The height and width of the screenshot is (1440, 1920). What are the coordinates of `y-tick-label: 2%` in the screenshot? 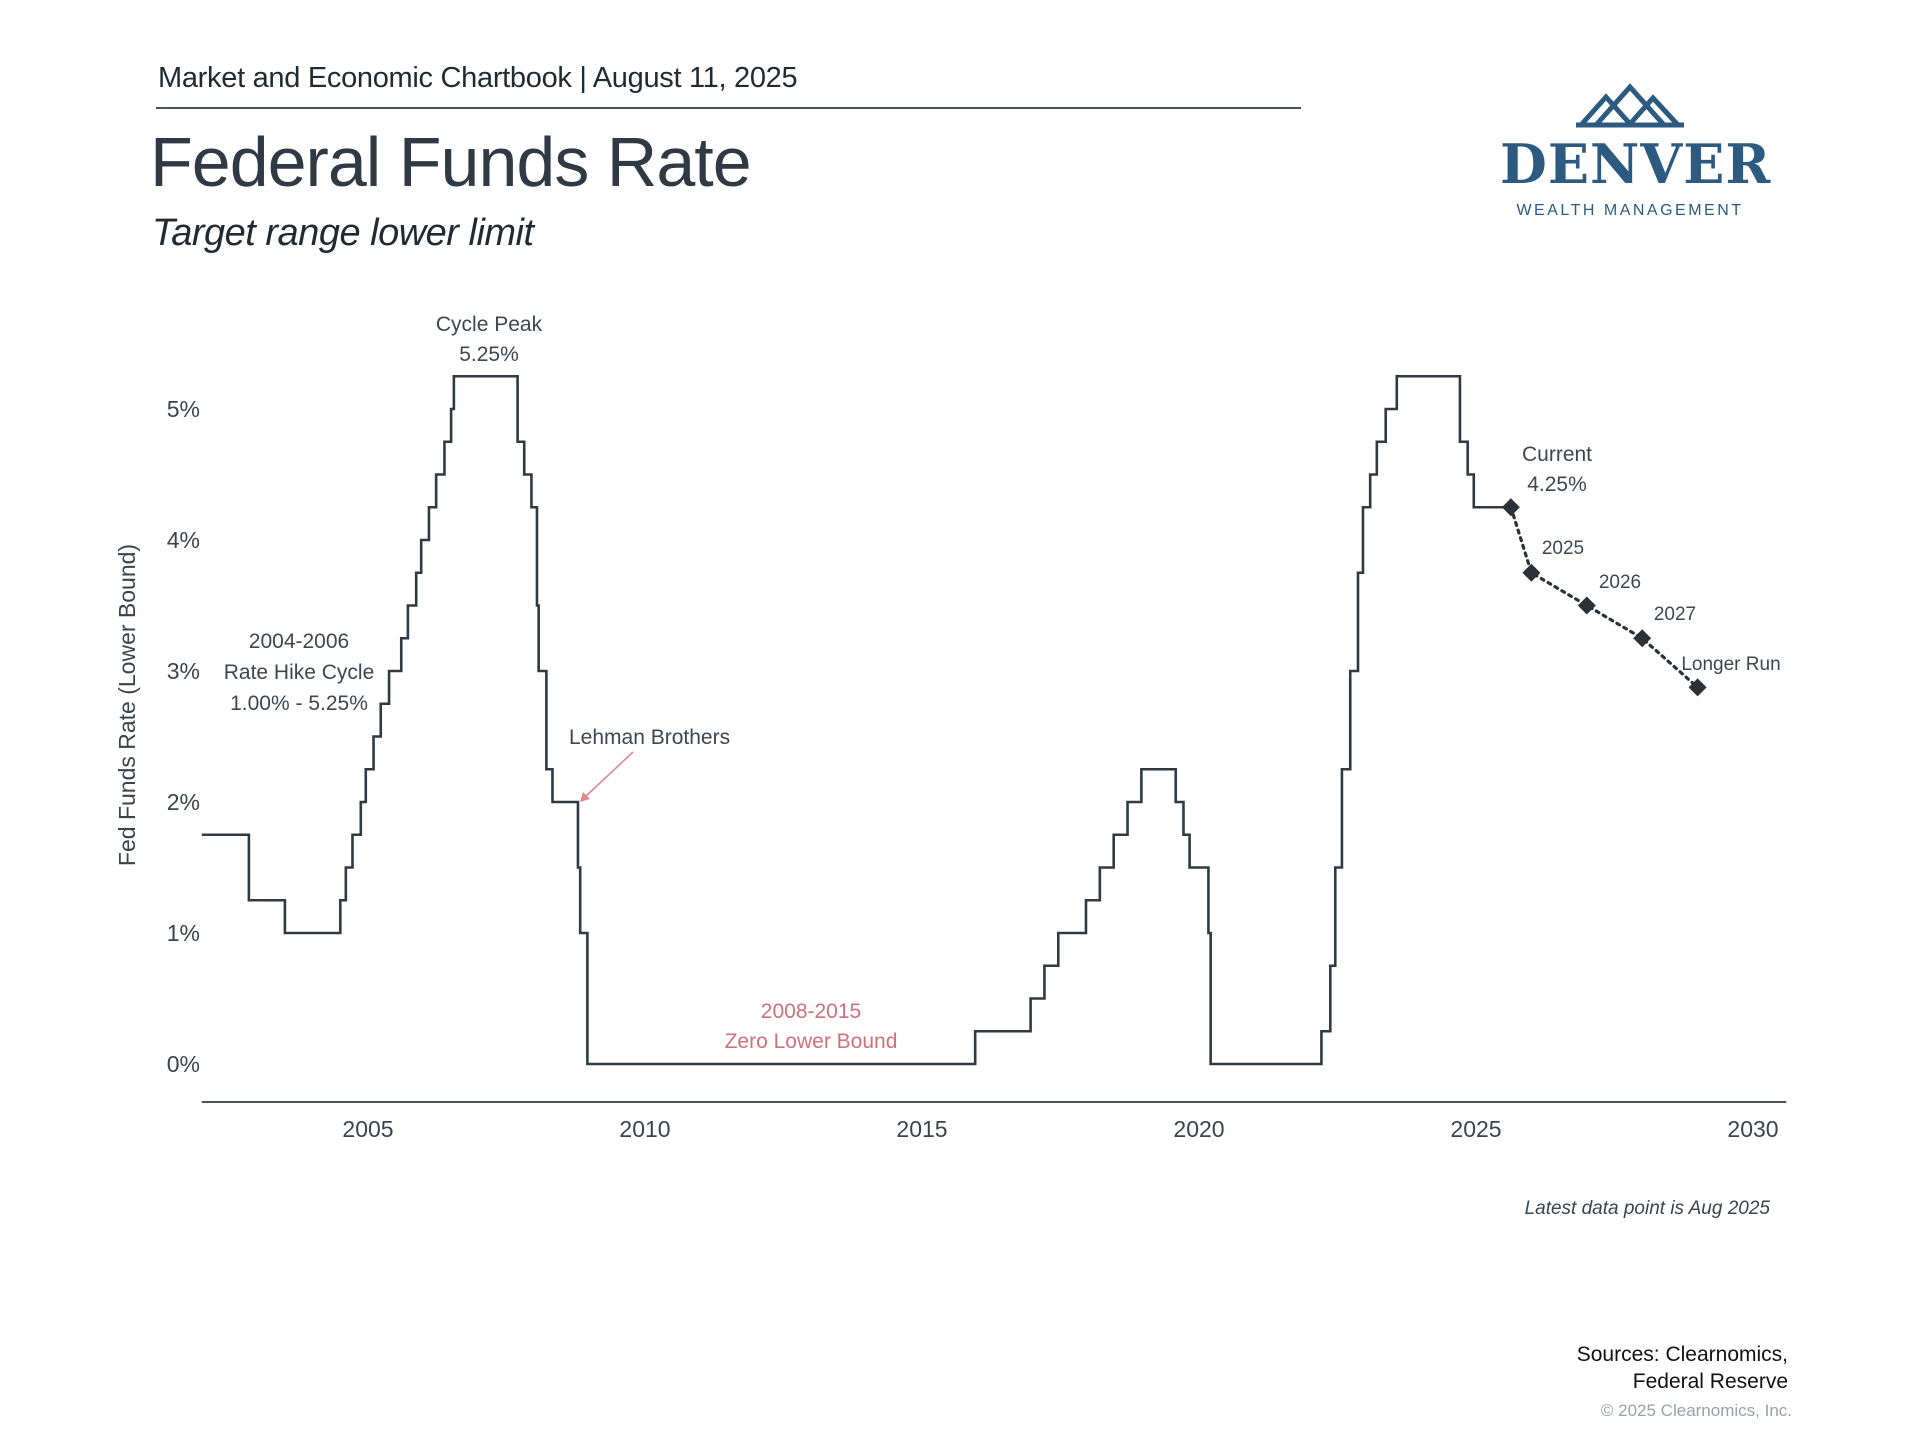 It's located at (183, 802).